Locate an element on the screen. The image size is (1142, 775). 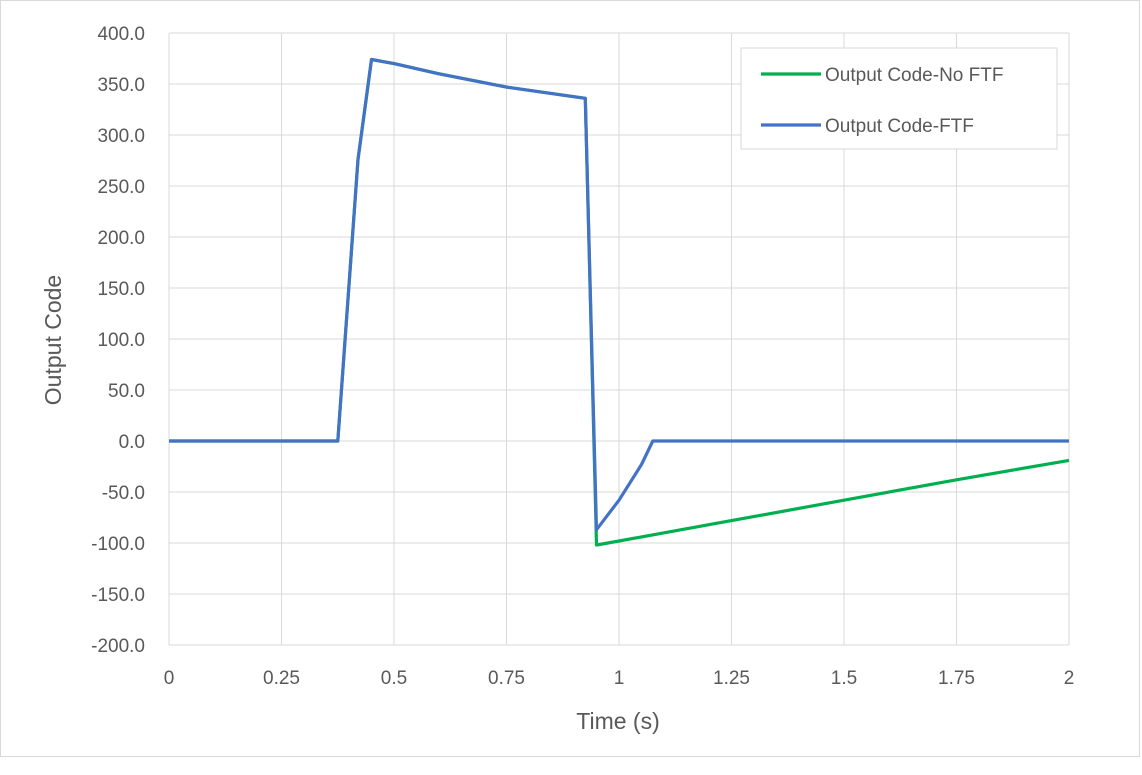
legend-label-1: Output Code-No FTF is located at coordinates (914, 75).